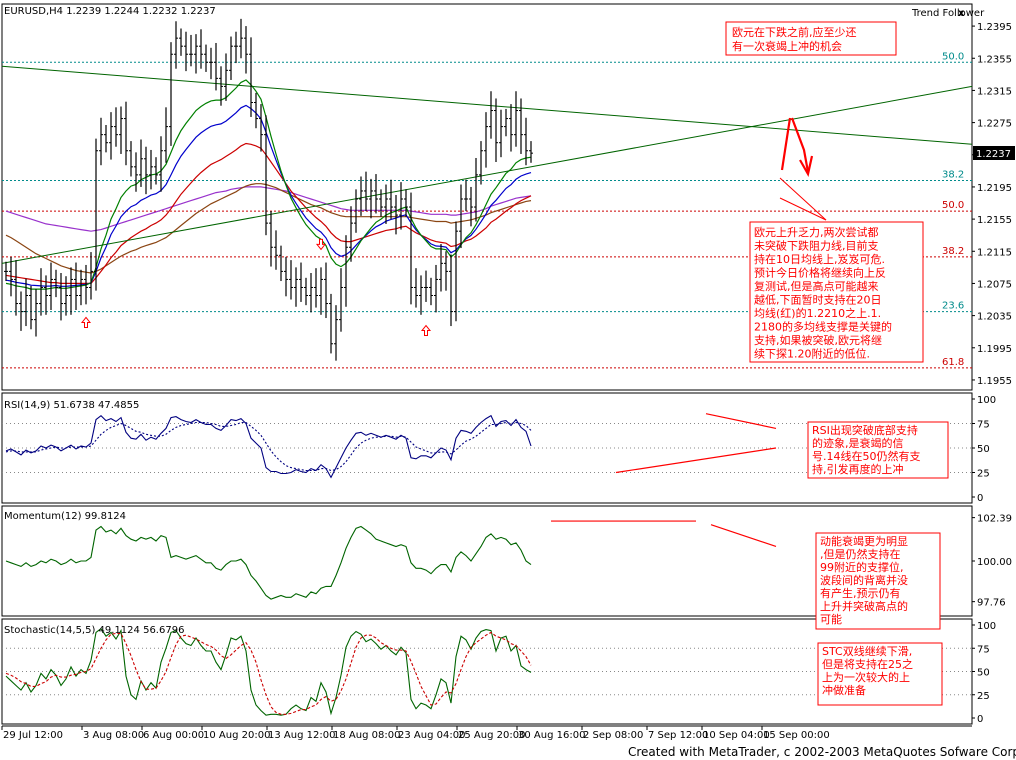 The image size is (1016, 760). I want to click on note-line: 上升并突破高点的, so click(864, 606).